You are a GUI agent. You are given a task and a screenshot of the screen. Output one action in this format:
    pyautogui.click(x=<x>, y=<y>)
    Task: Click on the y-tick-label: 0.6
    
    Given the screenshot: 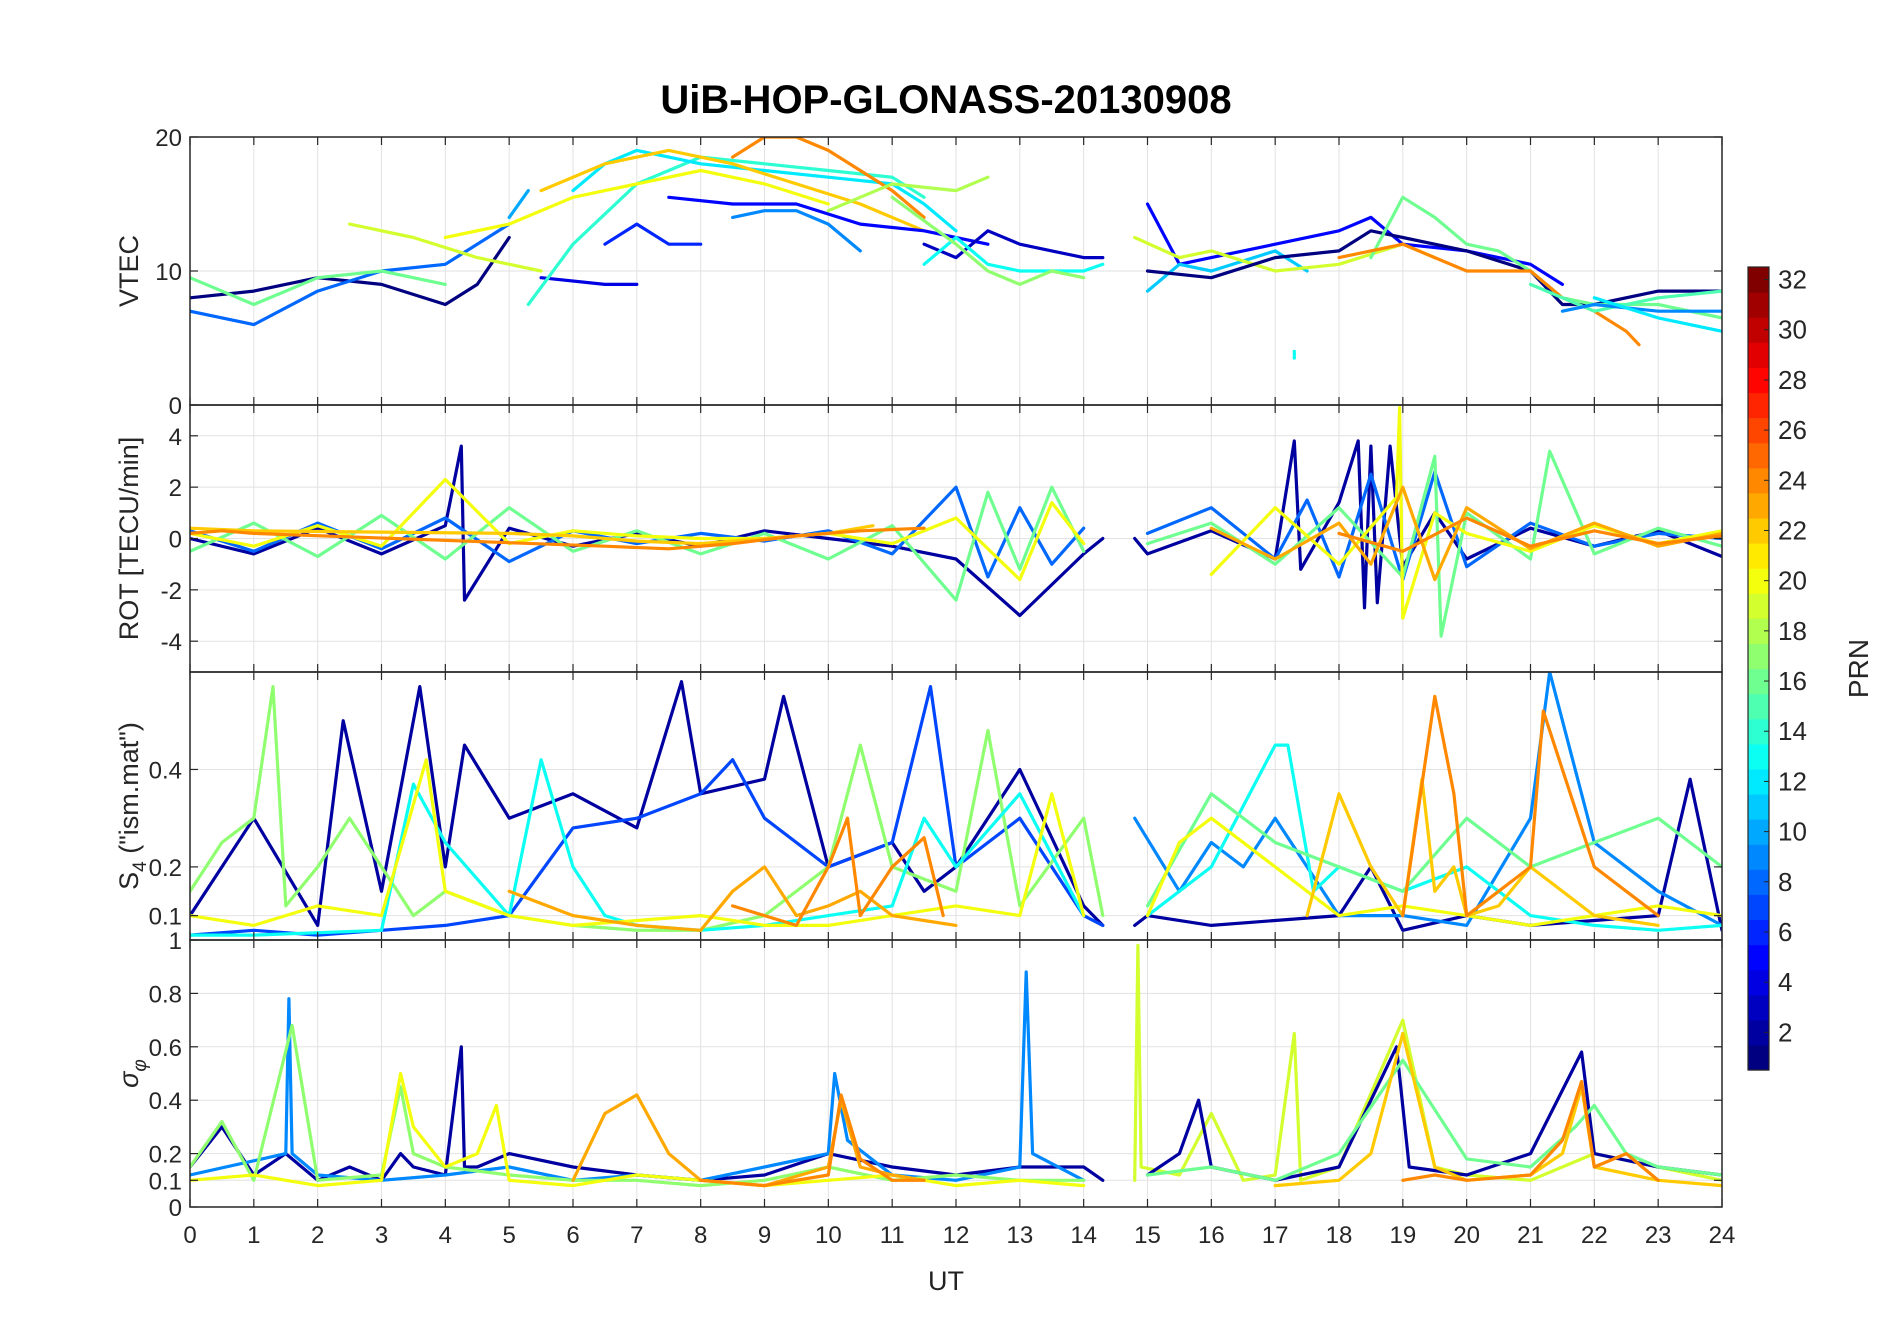 What is the action you would take?
    pyautogui.click(x=165, y=1048)
    